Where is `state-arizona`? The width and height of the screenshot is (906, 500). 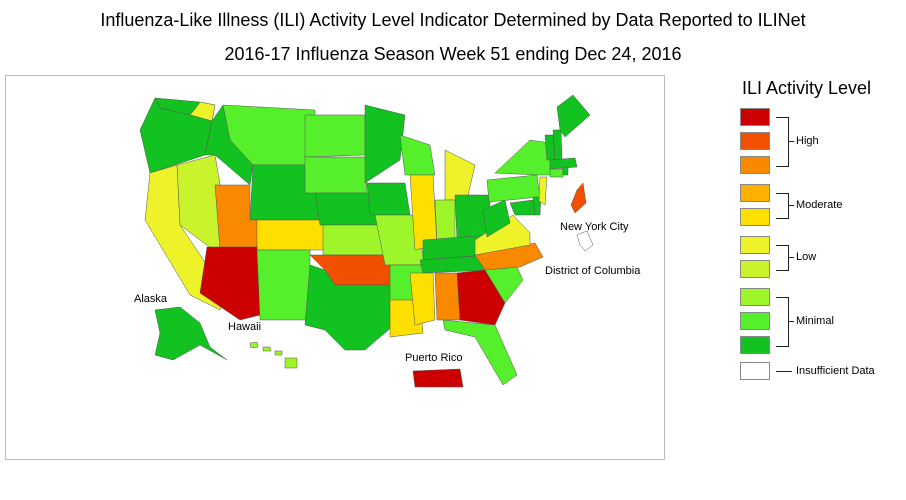 state-arizona is located at coordinates (230, 283).